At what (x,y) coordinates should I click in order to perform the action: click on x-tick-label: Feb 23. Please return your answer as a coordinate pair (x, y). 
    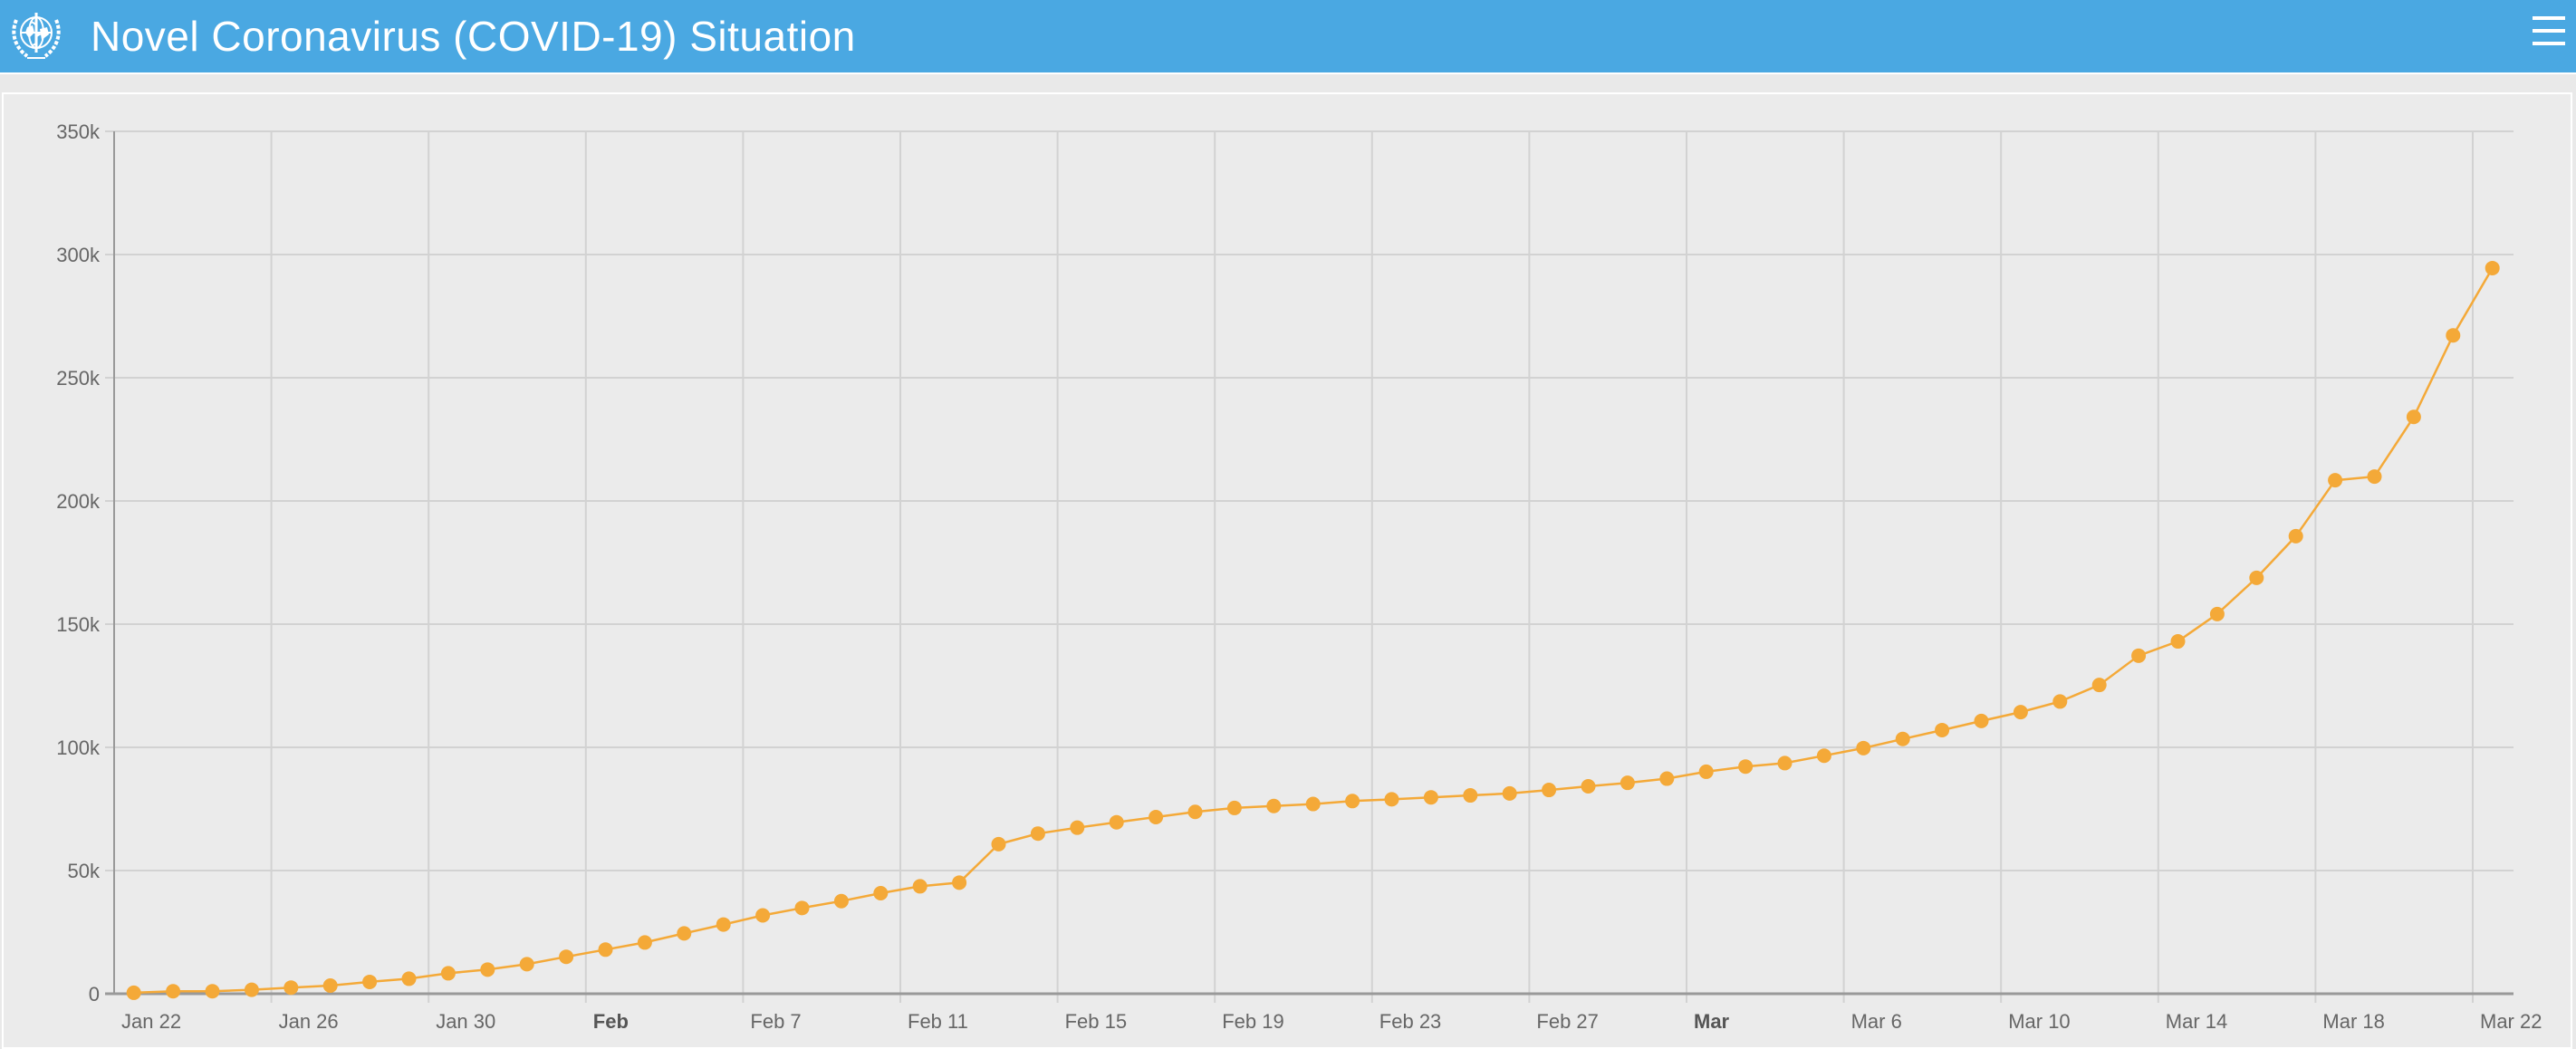
    Looking at the image, I should click on (1410, 1021).